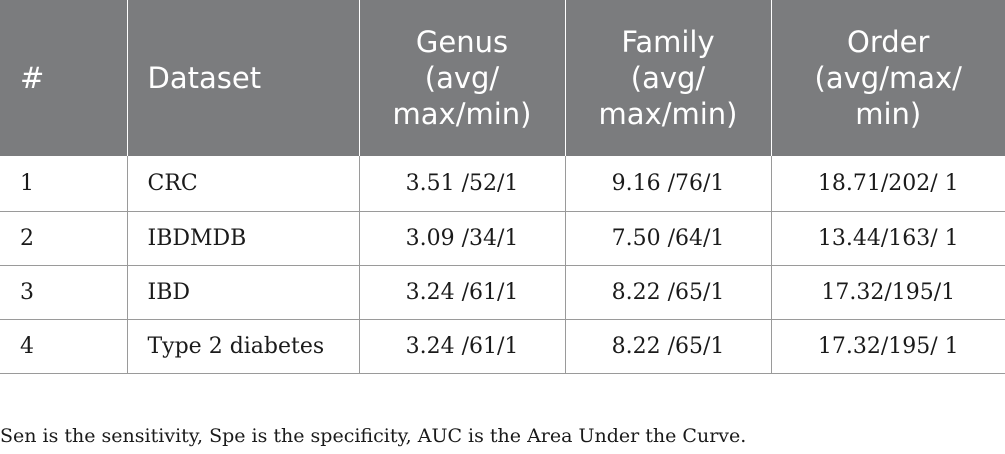 This screenshot has width=1005, height=454. I want to click on cell-dataset: Type 2 diabetes, so click(242, 346).